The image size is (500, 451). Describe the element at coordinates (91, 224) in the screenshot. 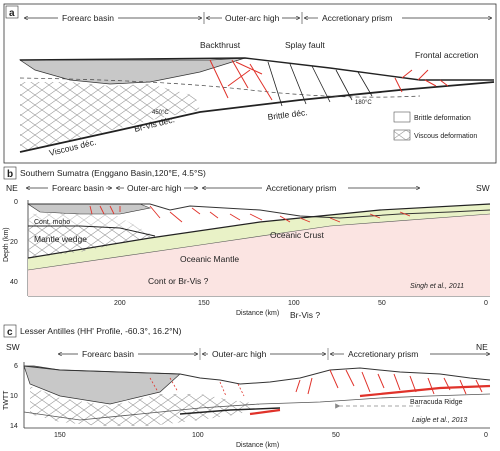

I see `crust-hatch` at that location.